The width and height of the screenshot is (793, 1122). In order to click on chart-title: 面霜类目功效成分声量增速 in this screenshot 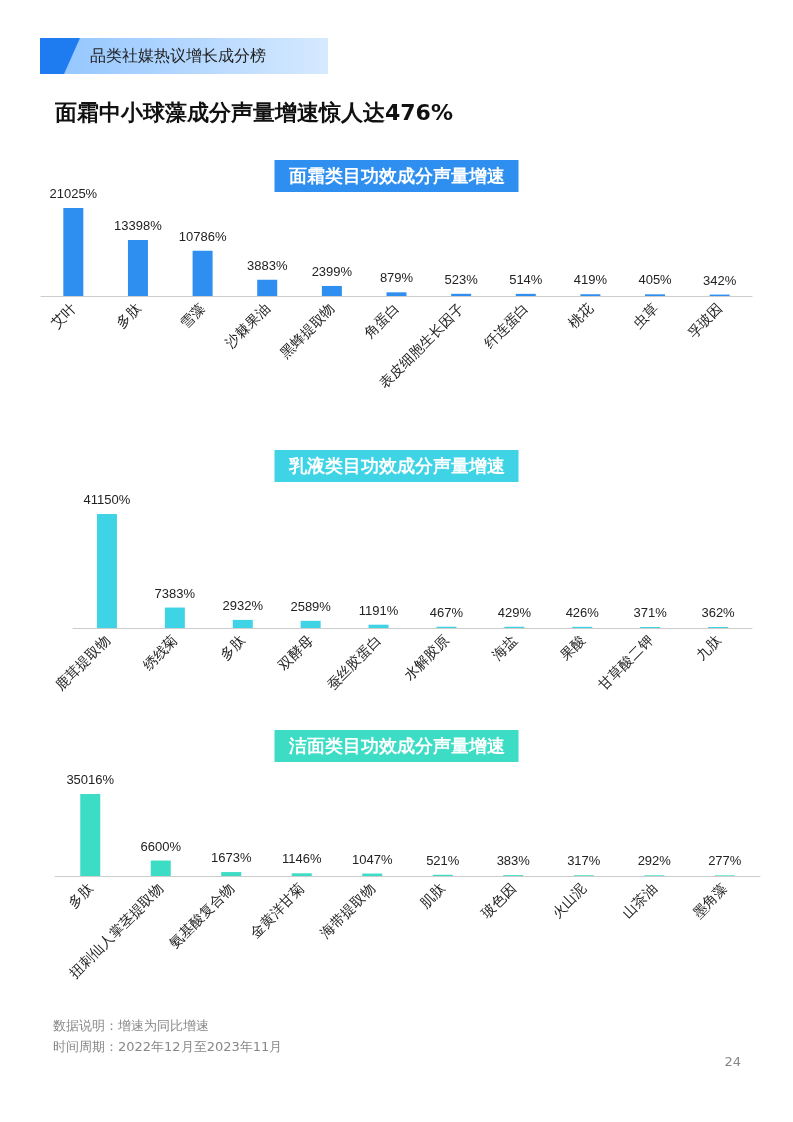, I will do `click(396, 176)`.